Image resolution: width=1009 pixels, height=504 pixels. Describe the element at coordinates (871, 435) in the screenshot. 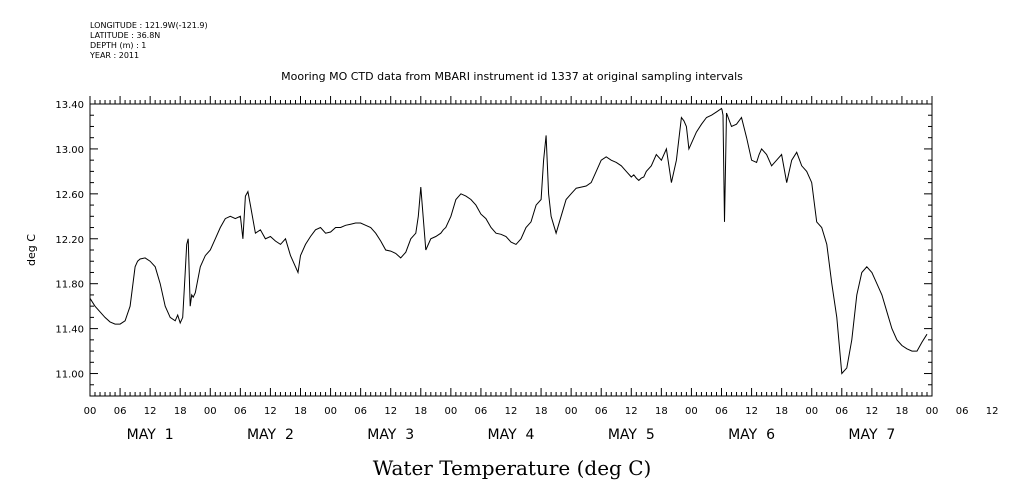

I see `day-label: MAY 7` at that location.